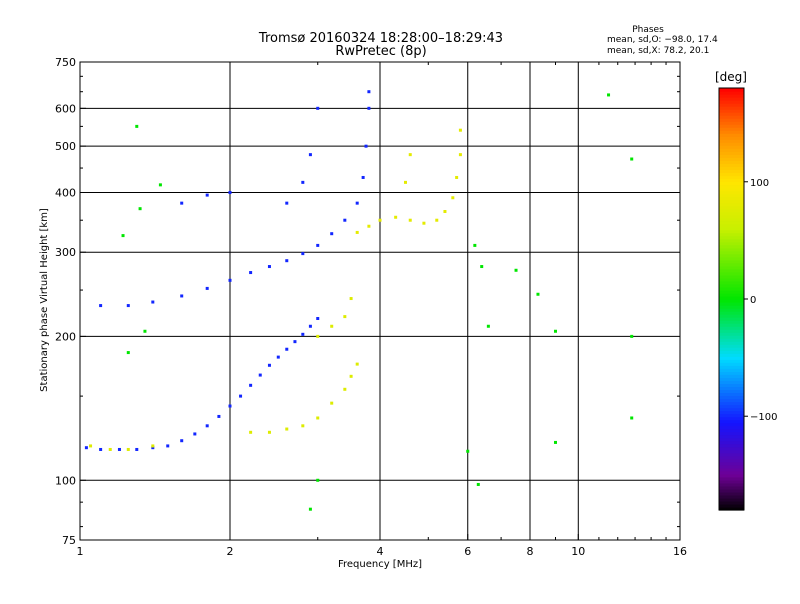  I want to click on stats-header: Phases, so click(648, 30).